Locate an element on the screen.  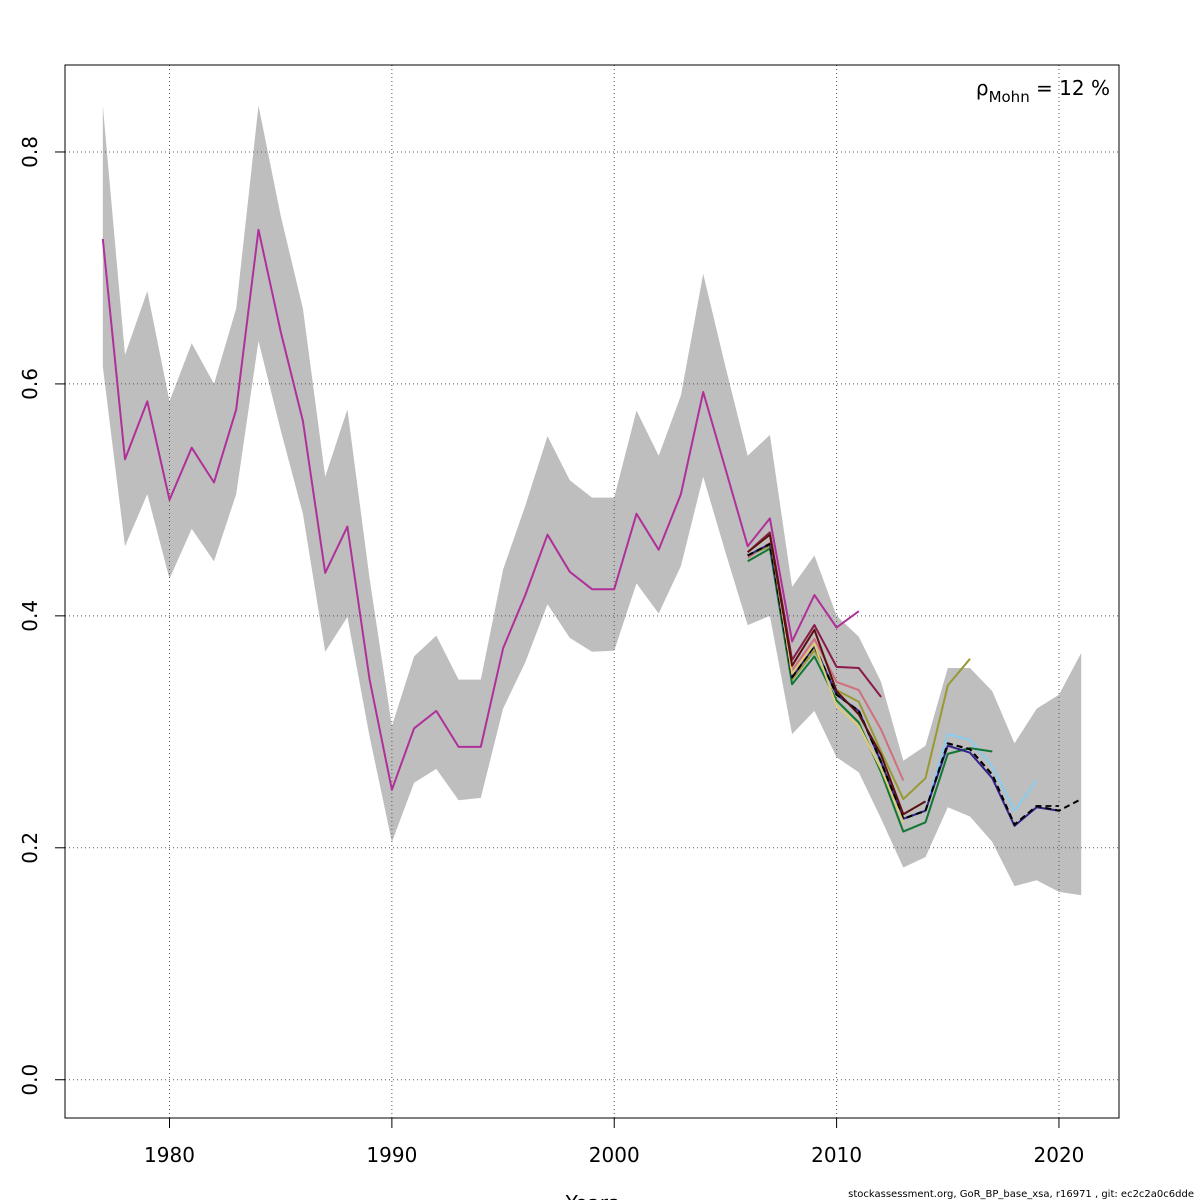
x-tick-label: 2020 is located at coordinates (1059, 1155).